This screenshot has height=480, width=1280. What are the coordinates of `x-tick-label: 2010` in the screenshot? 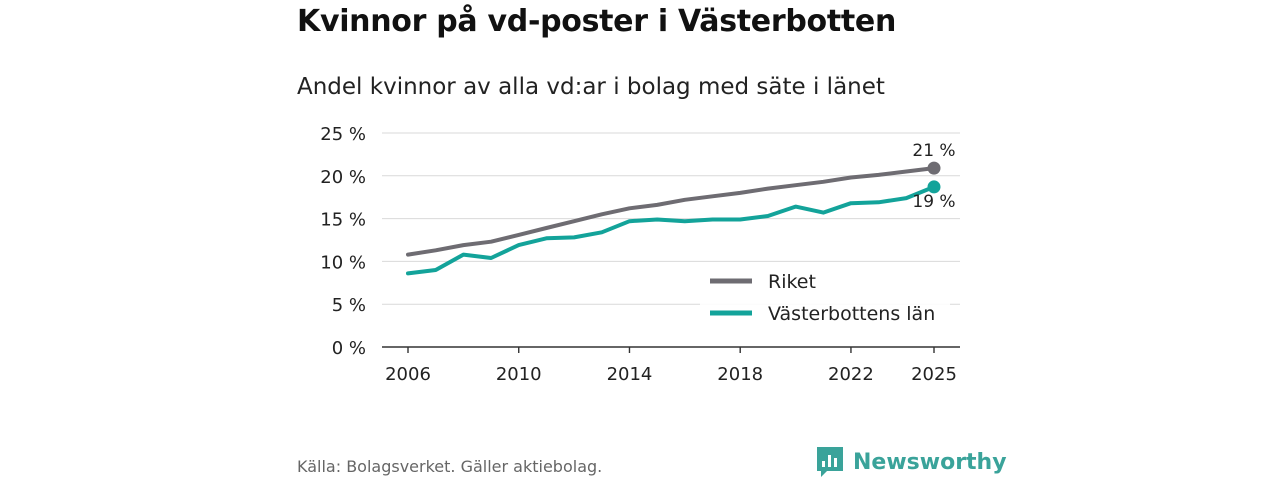 It's located at (519, 374).